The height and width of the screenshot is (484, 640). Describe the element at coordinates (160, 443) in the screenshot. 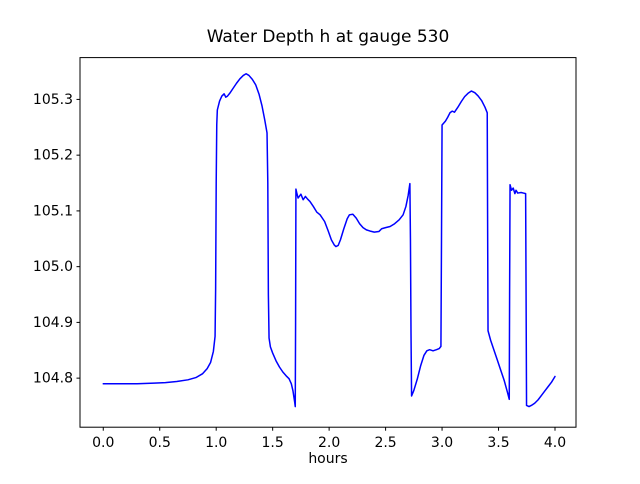

I see `x-tick-label: 0.5` at that location.